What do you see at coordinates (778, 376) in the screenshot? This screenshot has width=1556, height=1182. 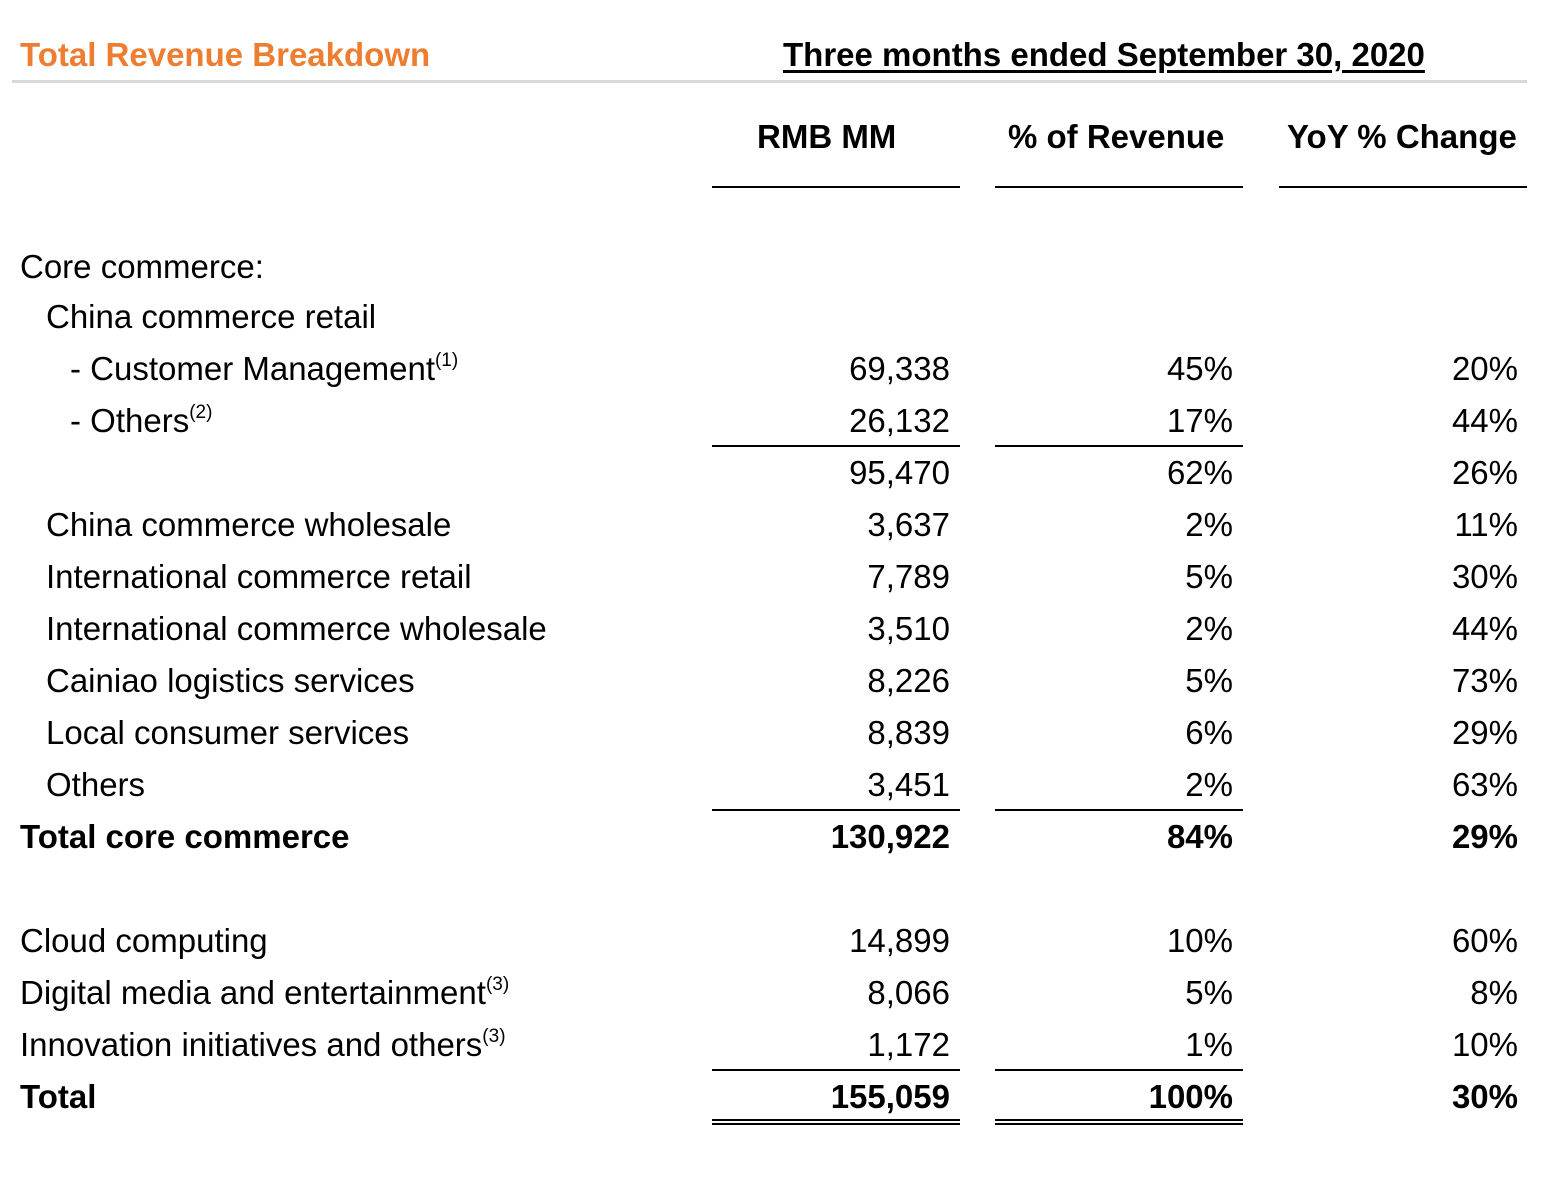 I see `table-row: - Customer Management(1) 69,338 45% 20%` at bounding box center [778, 376].